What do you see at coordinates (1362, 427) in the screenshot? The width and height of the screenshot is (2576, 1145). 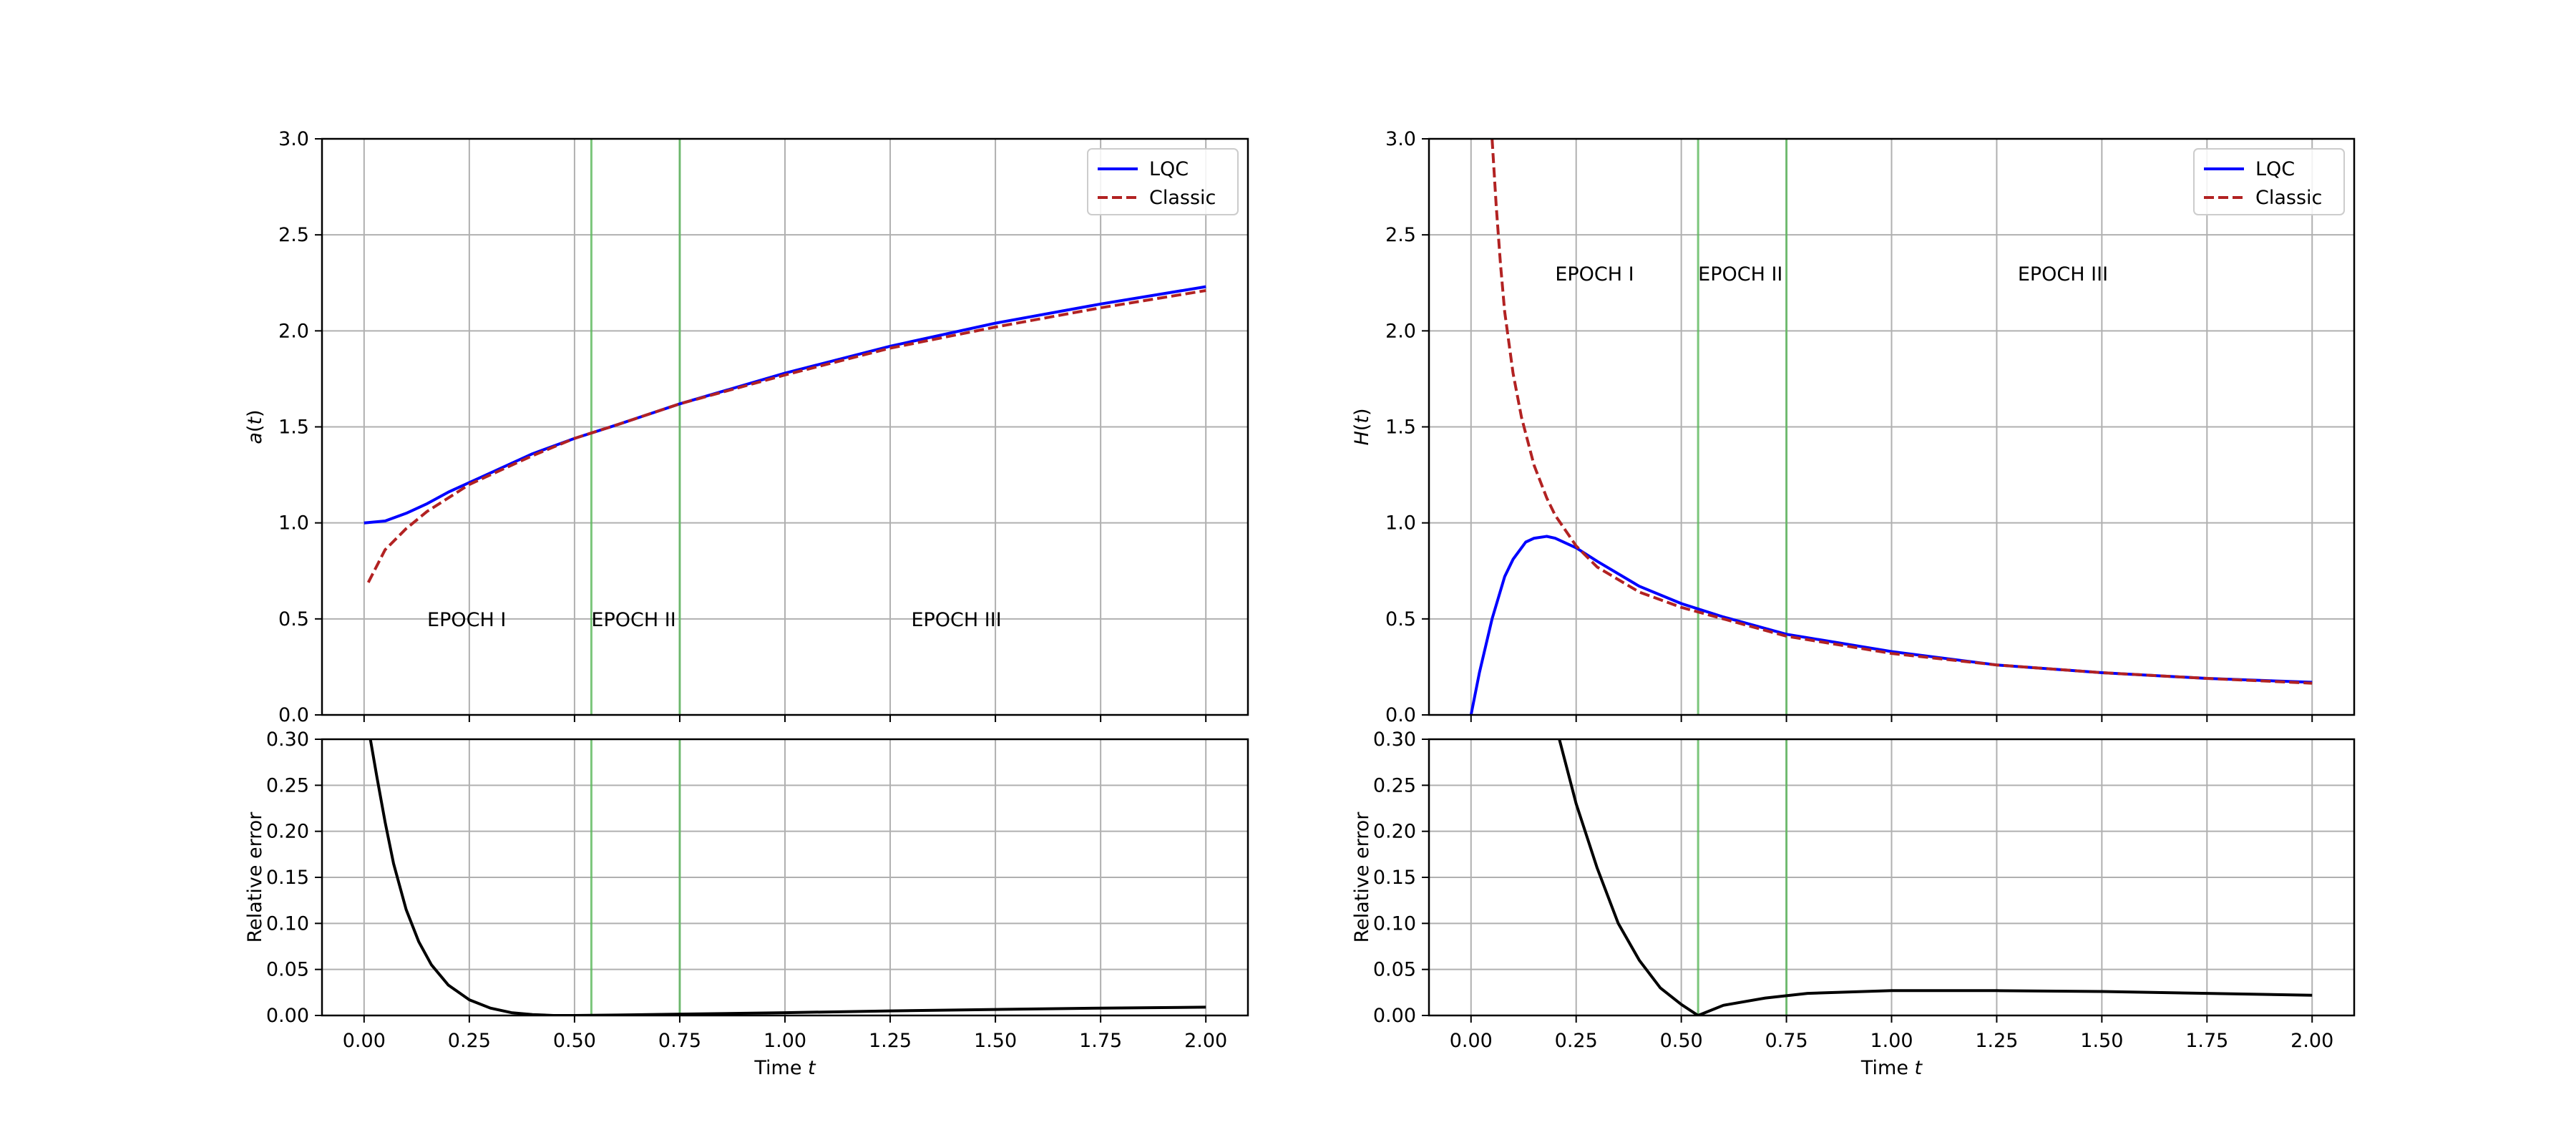 I see `y-axis-label: H(t)` at bounding box center [1362, 427].